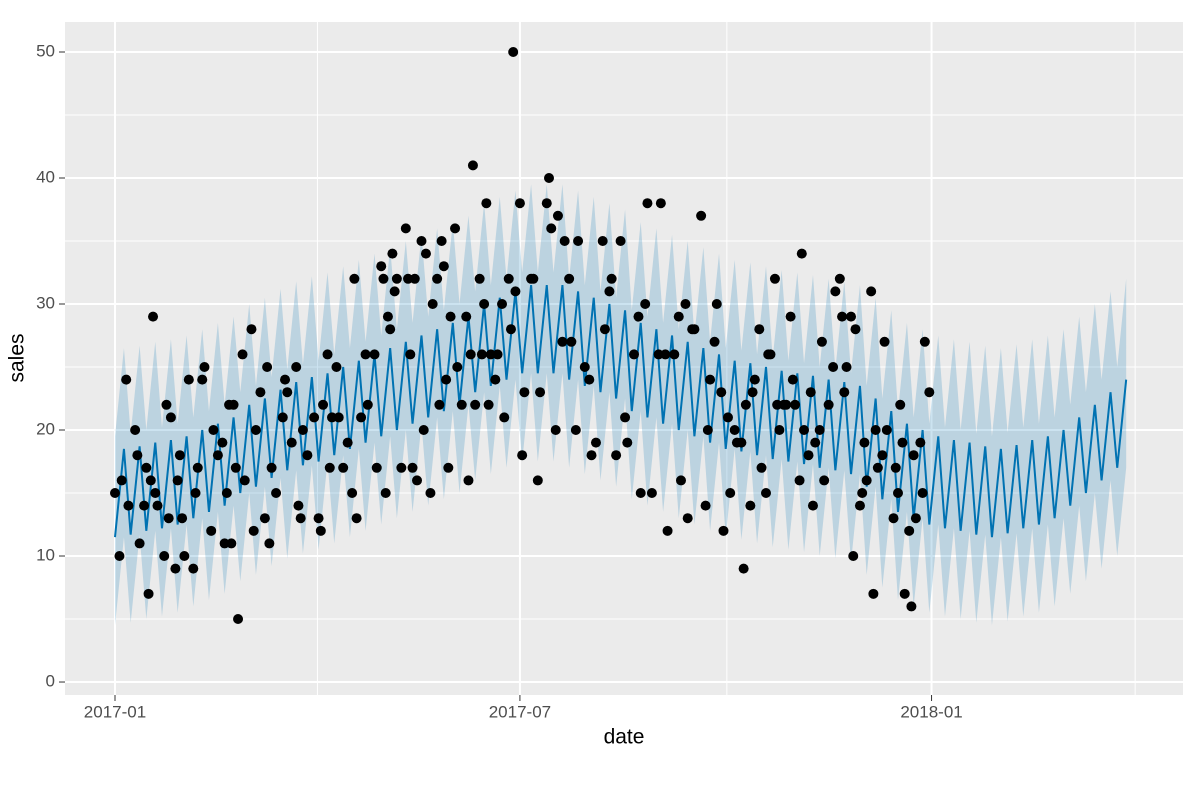 The image size is (1200, 788). I want to click on y-tick-label: 30, so click(45, 302).